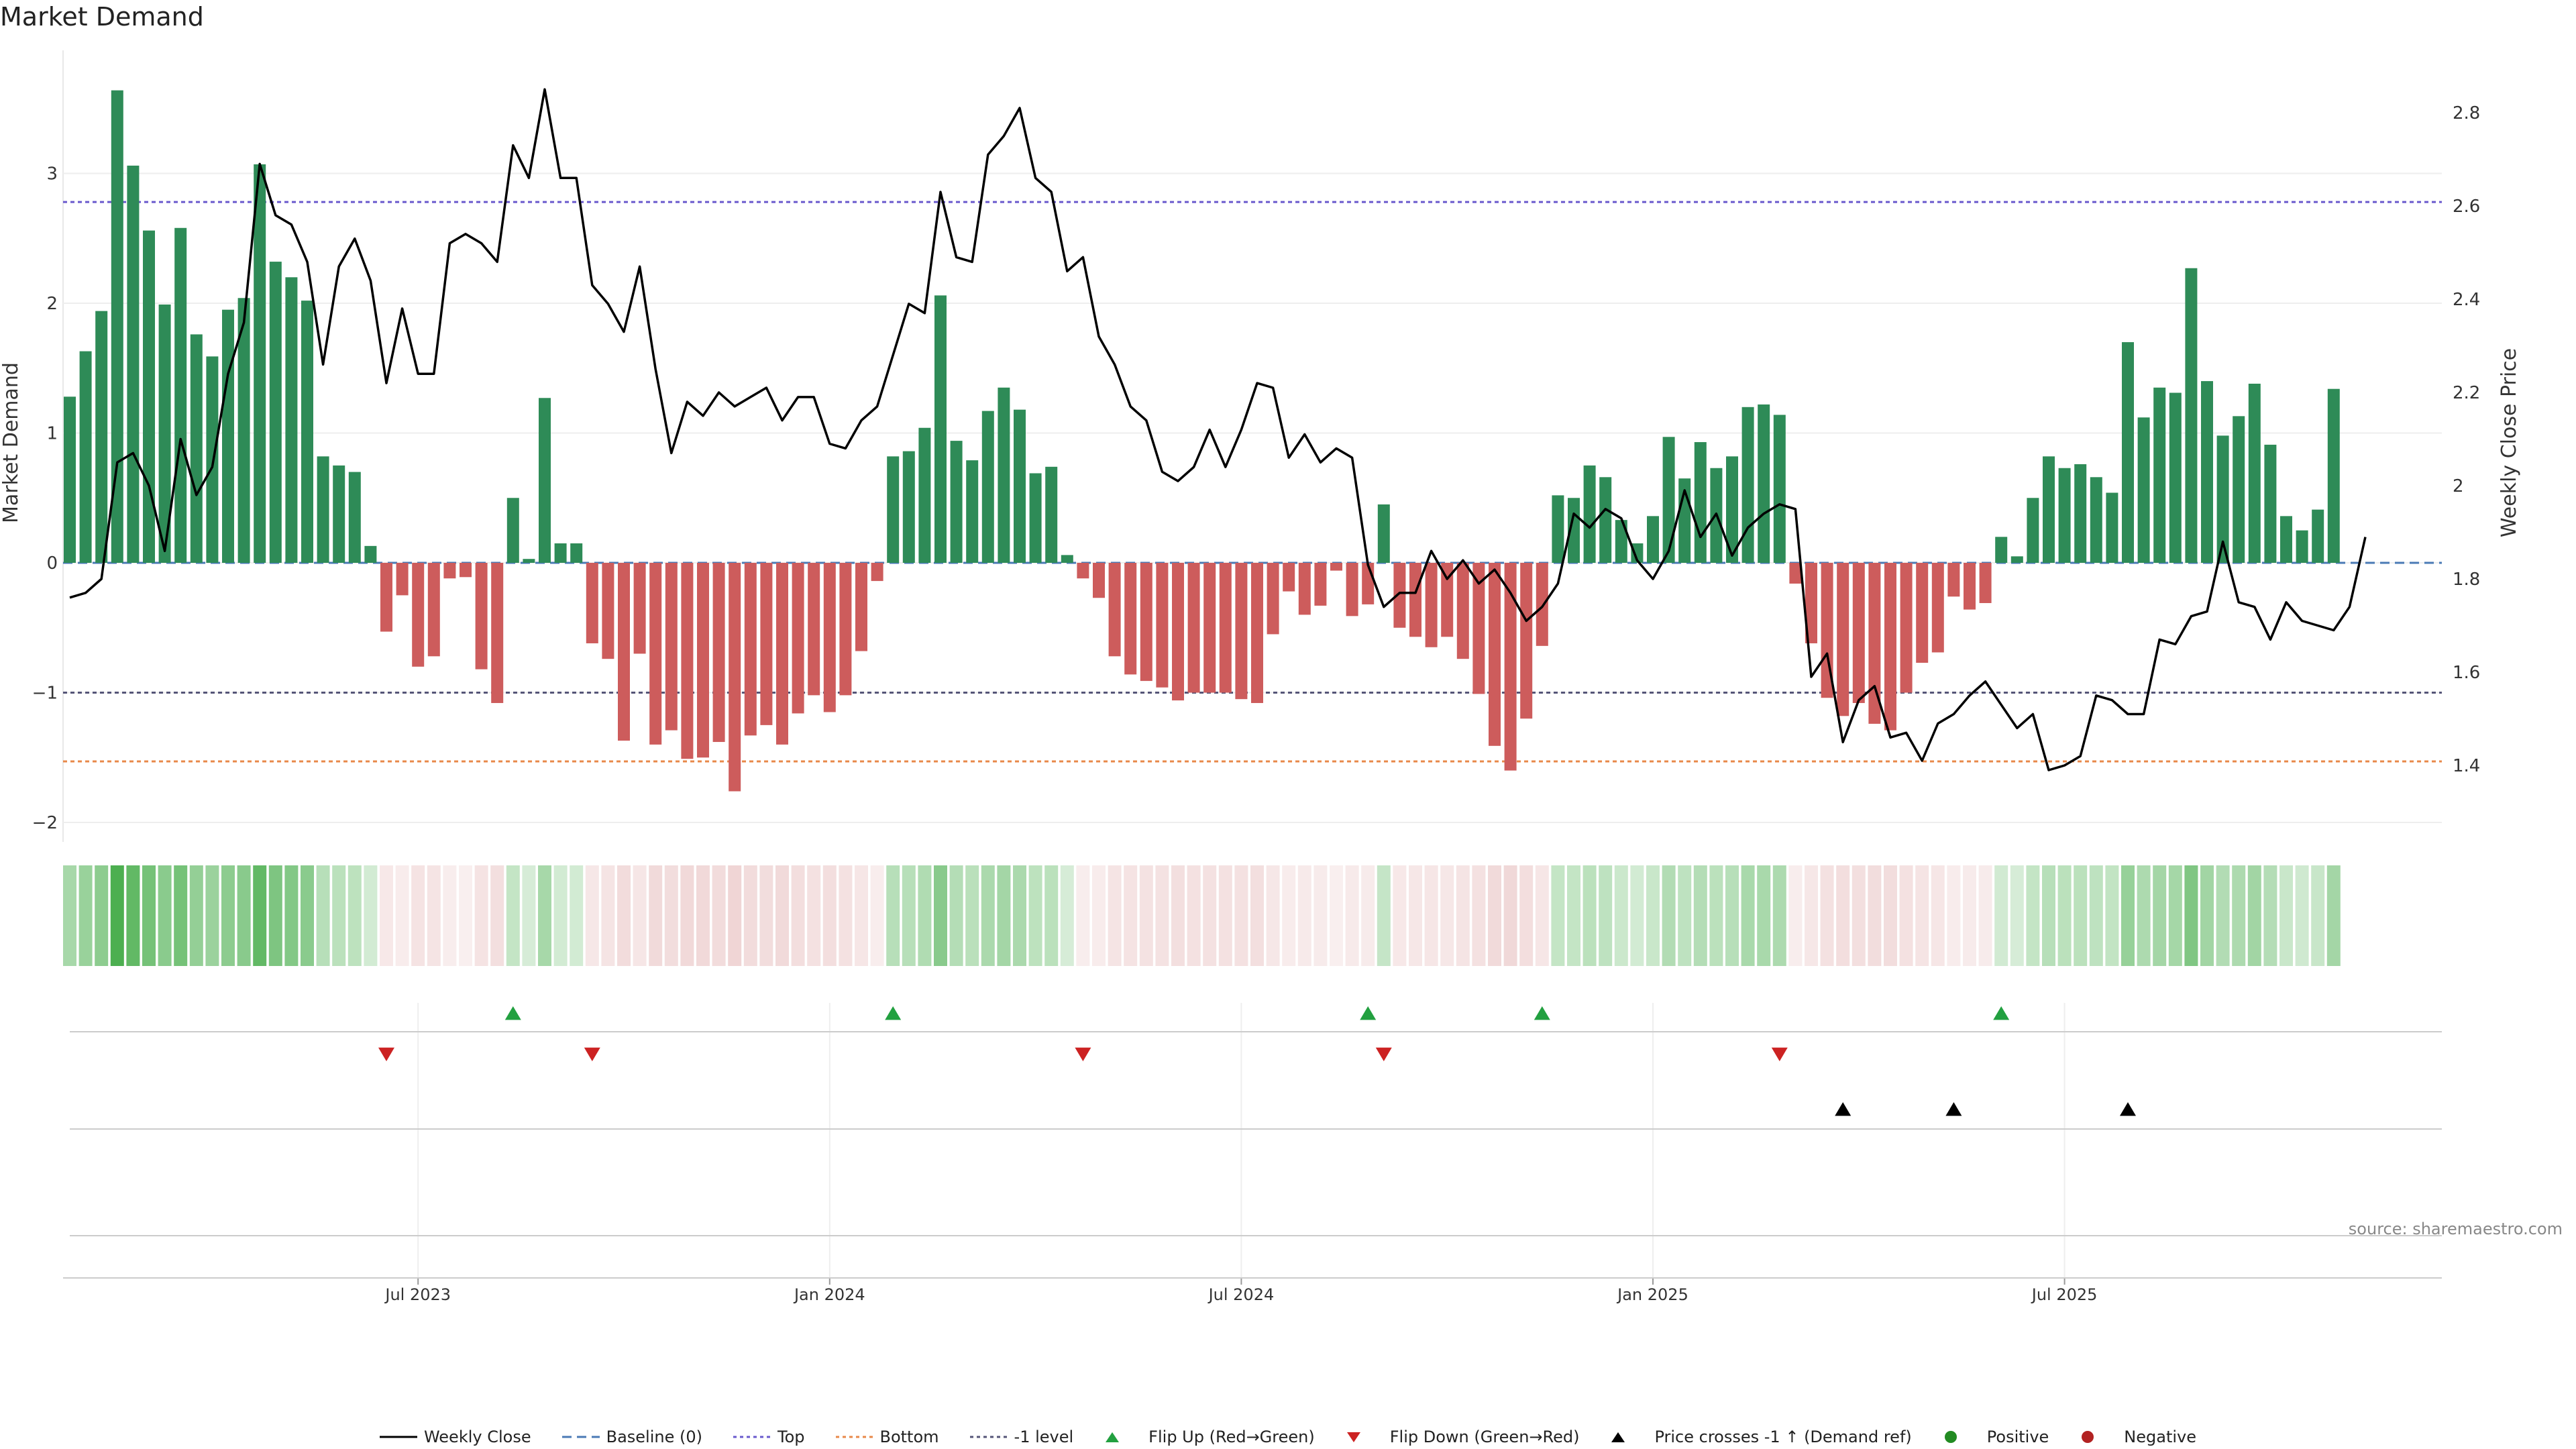 The width and height of the screenshot is (2576, 1449). What do you see at coordinates (2509, 442) in the screenshot?
I see `right-axis-title: Weekly Close Price` at bounding box center [2509, 442].